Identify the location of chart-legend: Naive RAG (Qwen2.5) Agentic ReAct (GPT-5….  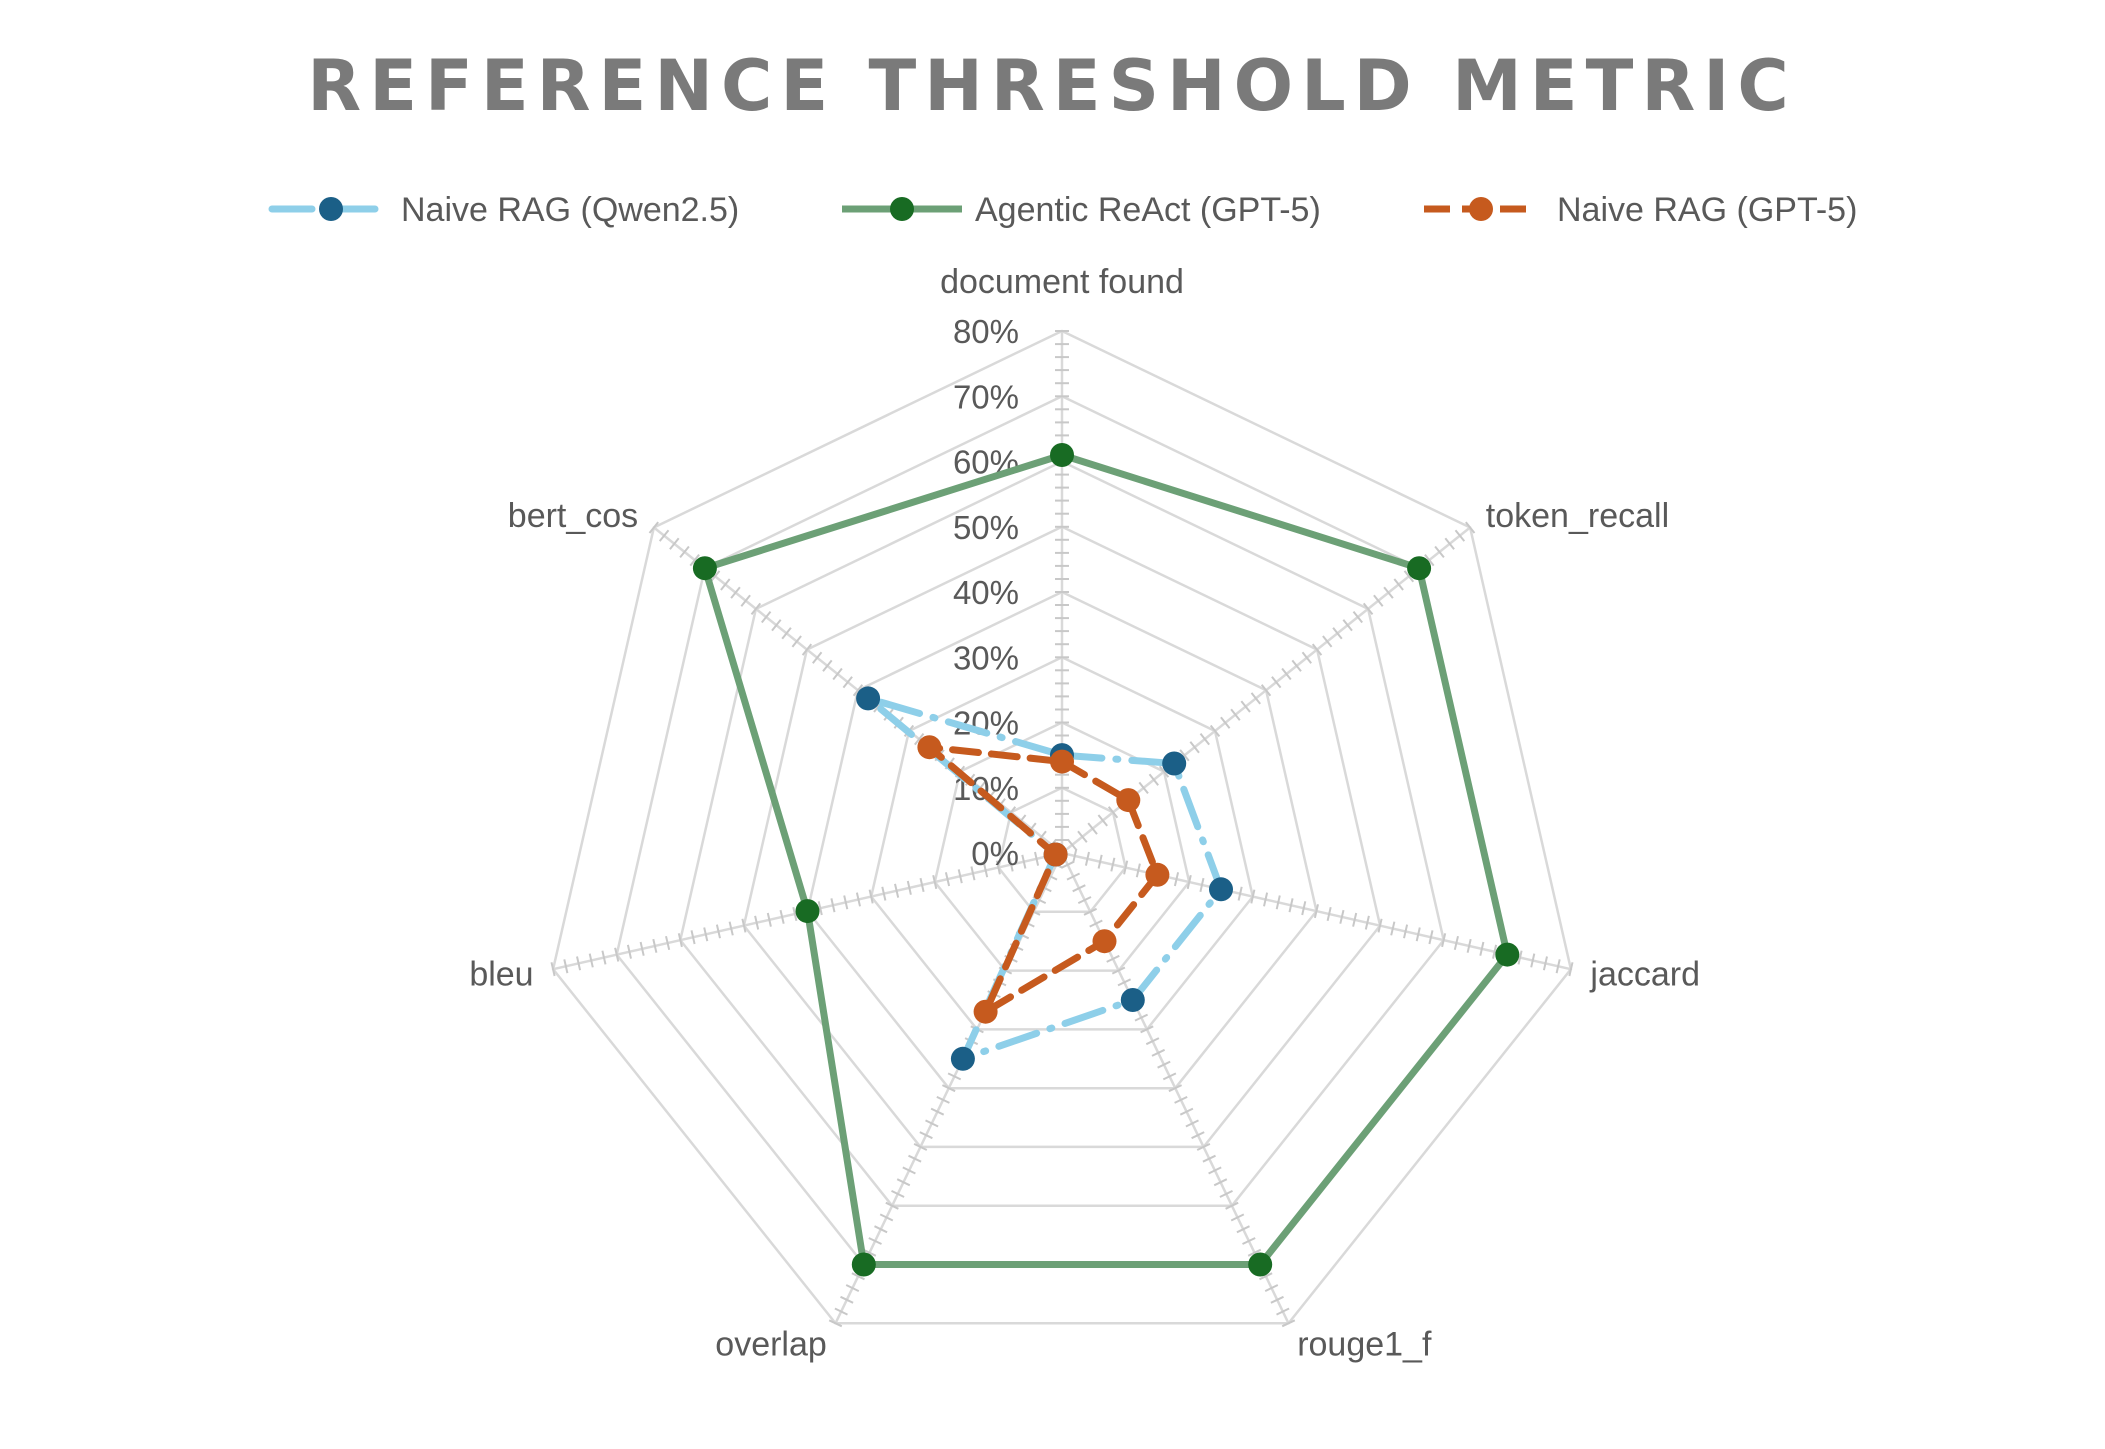
(1062, 210).